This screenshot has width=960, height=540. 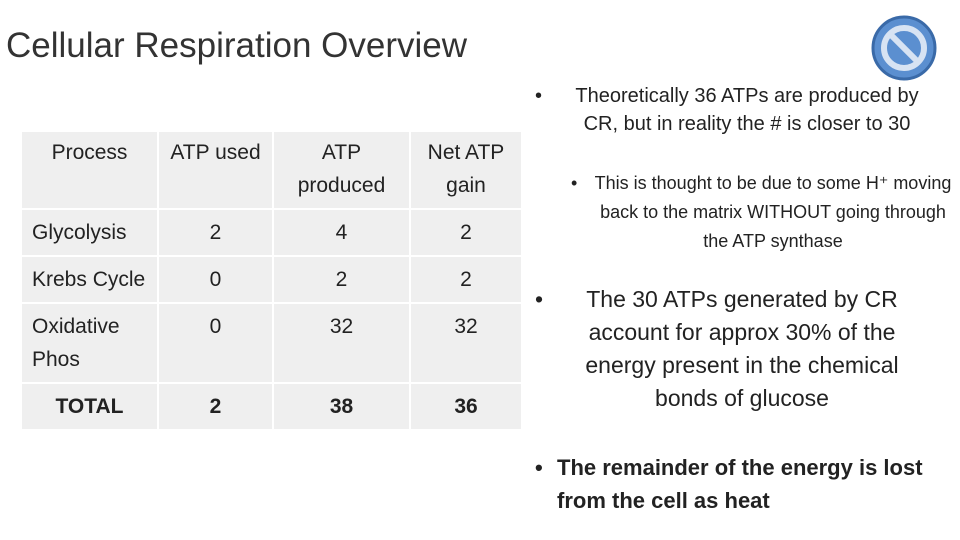 I want to click on cell: 38, so click(x=341, y=406).